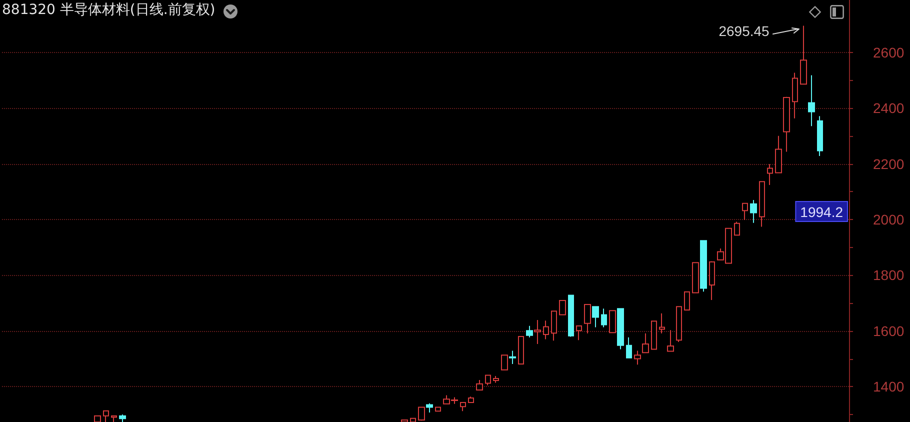 This screenshot has width=910, height=422. Describe the element at coordinates (888, 219) in the screenshot. I see `y-tick-label: 2000` at that location.